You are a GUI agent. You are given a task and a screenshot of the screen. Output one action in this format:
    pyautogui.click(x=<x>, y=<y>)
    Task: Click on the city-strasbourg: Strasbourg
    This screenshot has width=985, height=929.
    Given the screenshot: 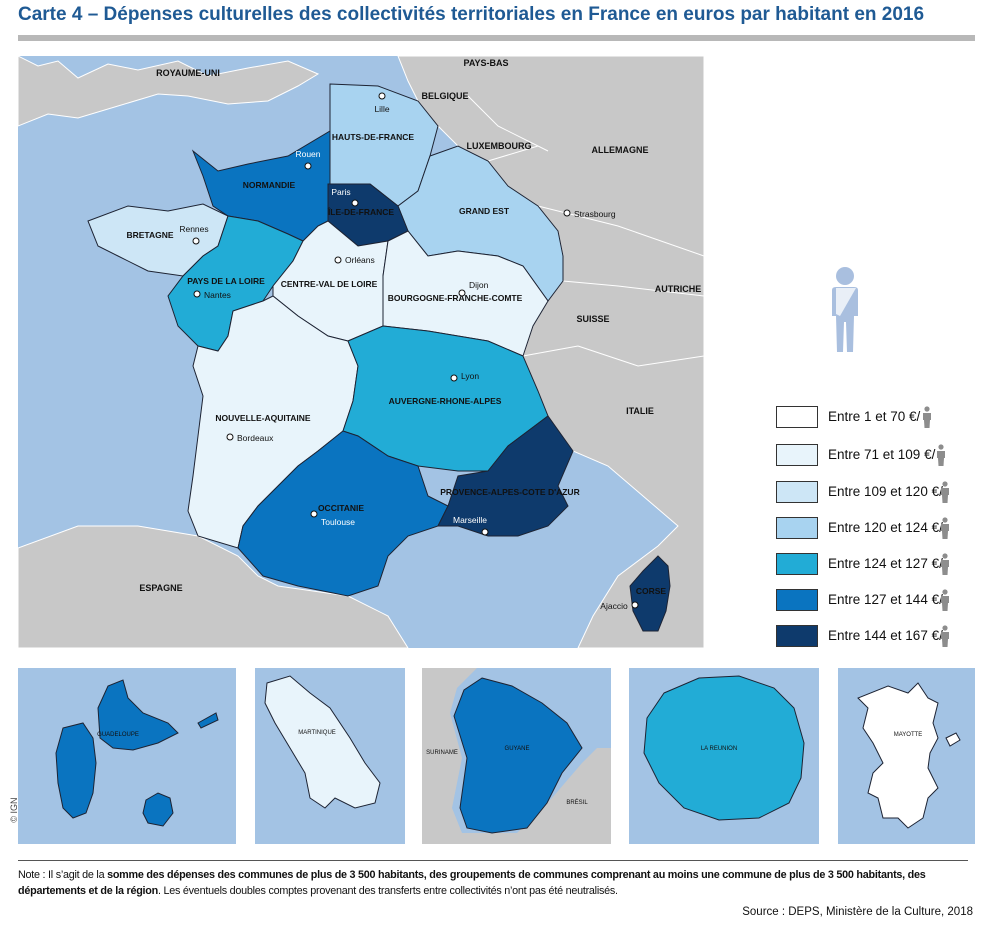 What is the action you would take?
    pyautogui.click(x=589, y=214)
    